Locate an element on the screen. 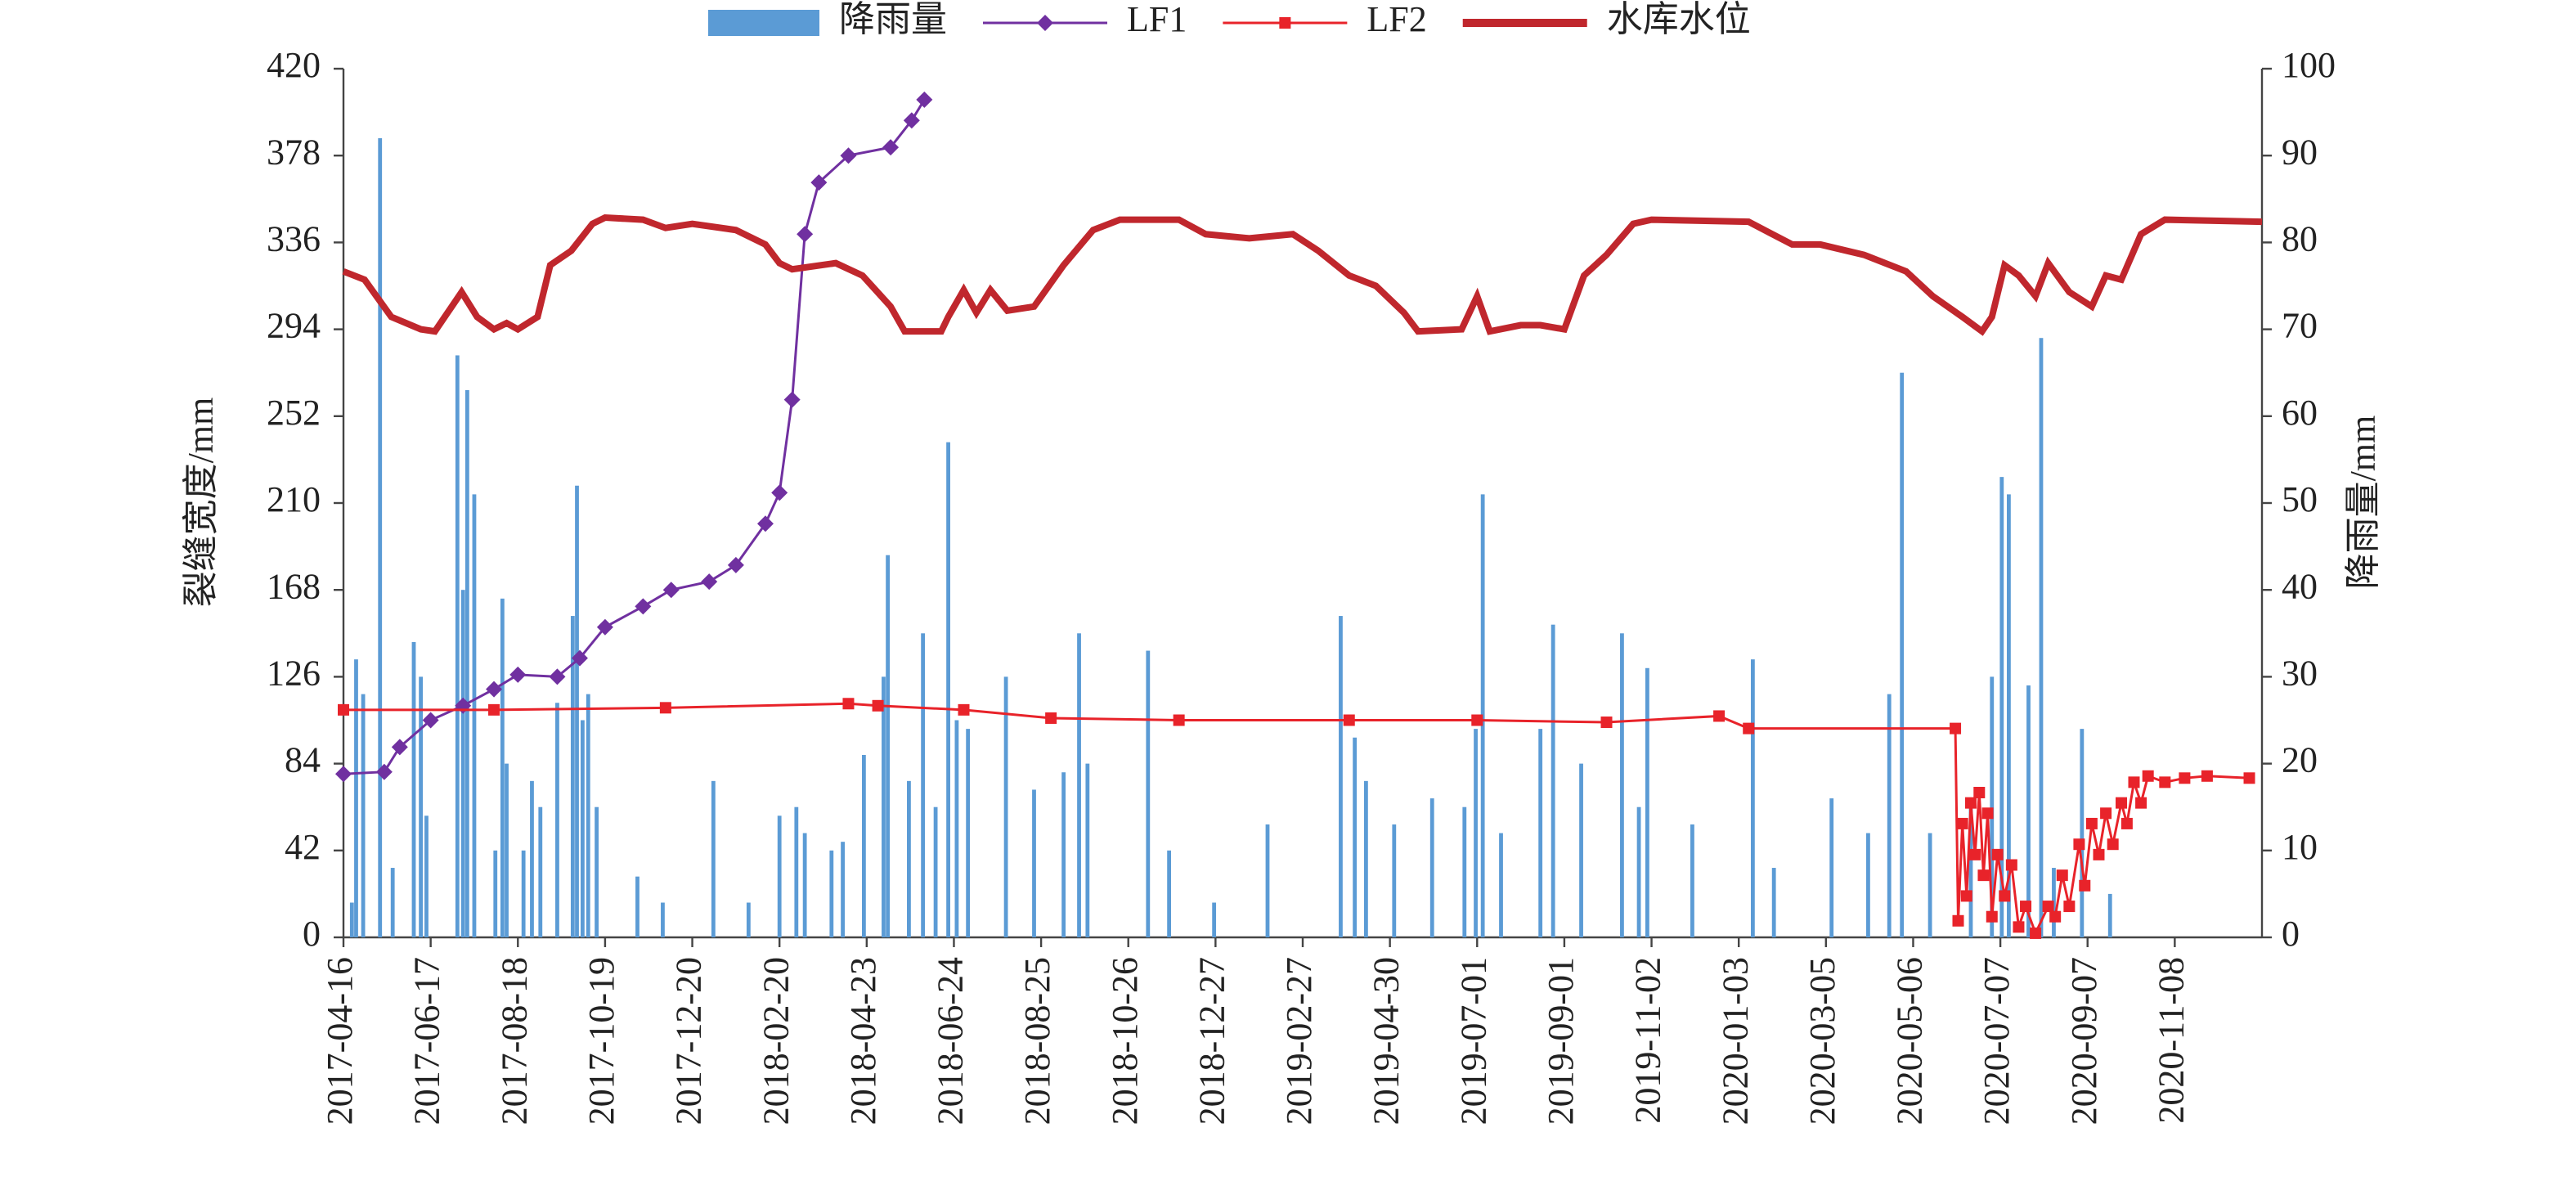 The image size is (2576, 1186). x-tick-label: 2020-07-07 is located at coordinates (1997, 1041).